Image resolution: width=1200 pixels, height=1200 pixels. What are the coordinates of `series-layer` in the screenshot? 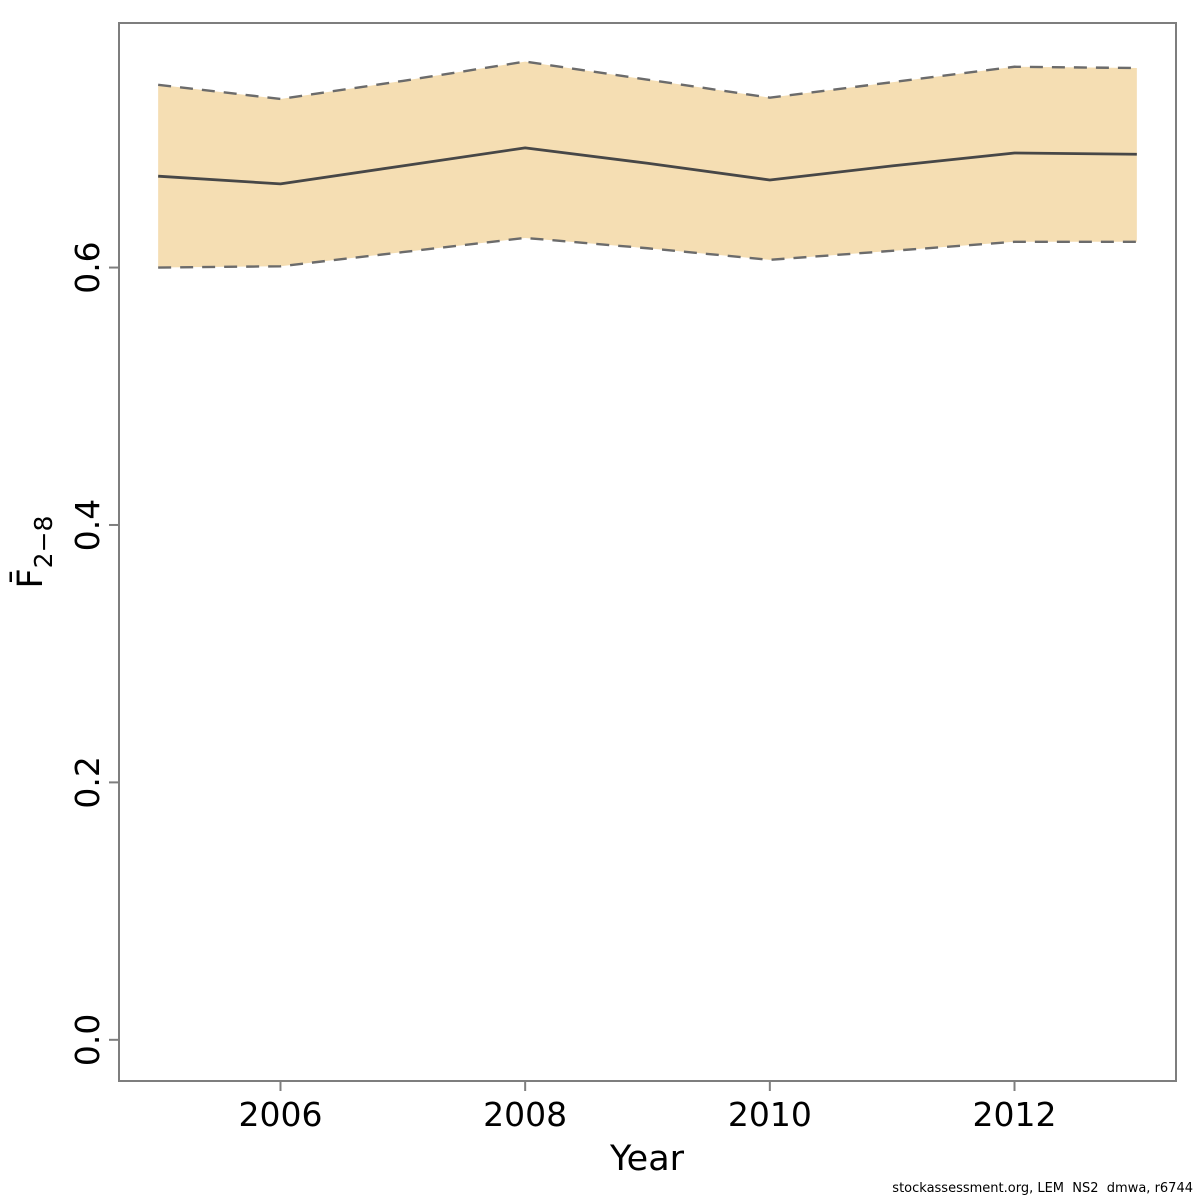 It's located at (647, 164).